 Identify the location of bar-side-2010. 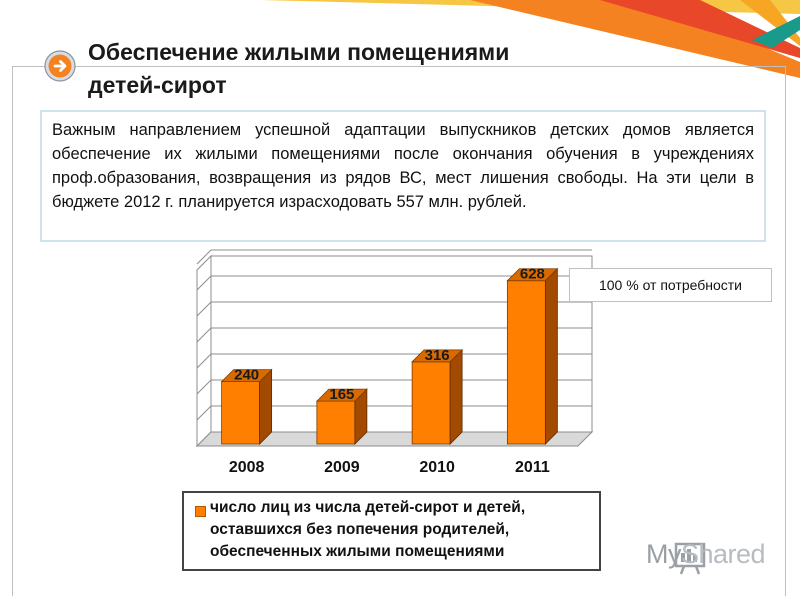
(456, 396).